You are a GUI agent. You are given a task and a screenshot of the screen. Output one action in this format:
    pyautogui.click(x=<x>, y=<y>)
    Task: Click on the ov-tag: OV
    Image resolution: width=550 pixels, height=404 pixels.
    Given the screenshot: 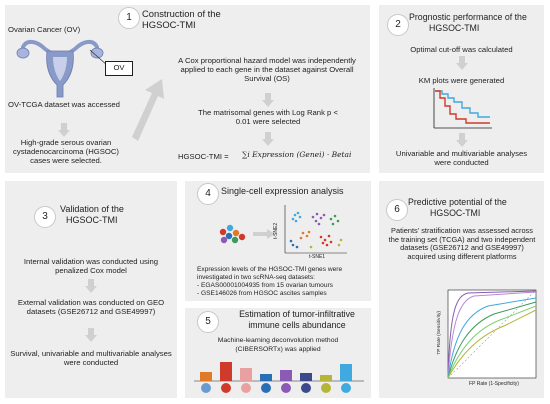 What is the action you would take?
    pyautogui.click(x=119, y=67)
    